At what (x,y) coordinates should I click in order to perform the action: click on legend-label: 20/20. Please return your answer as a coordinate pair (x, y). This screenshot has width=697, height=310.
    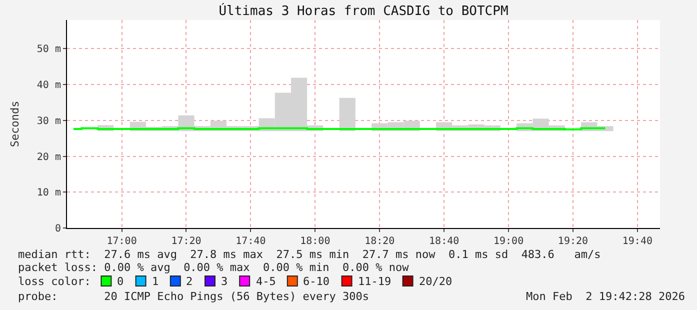
    Looking at the image, I should click on (435, 281).